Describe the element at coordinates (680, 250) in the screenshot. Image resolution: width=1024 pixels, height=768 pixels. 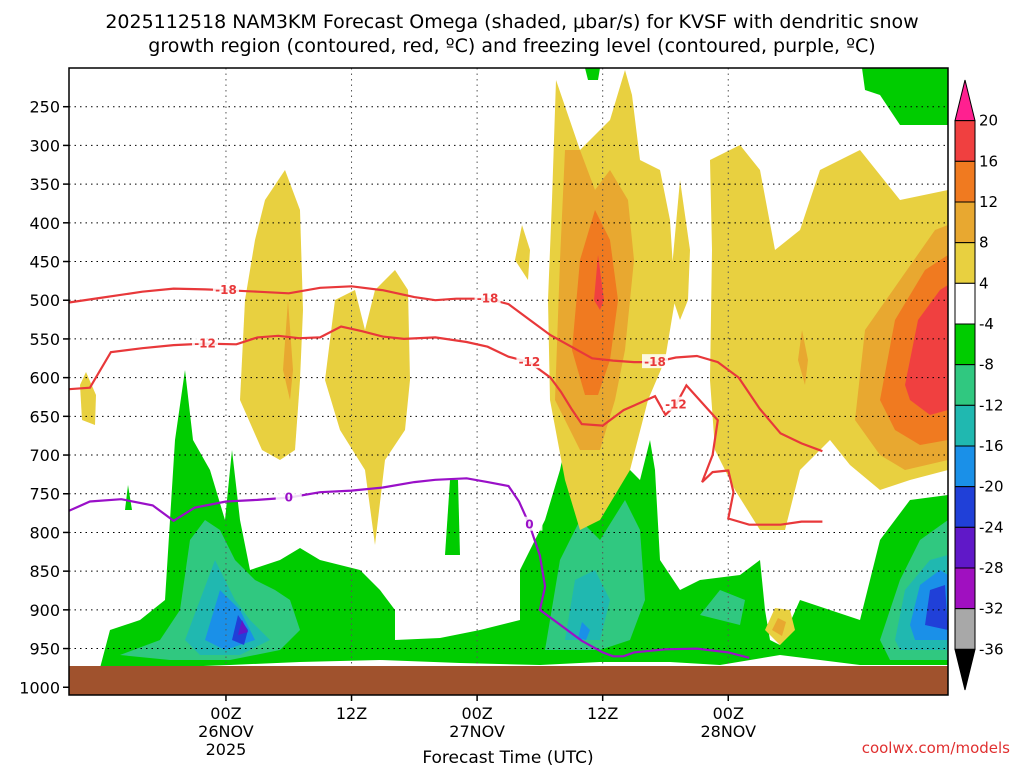
I see `omega-positive-region-e` at that location.